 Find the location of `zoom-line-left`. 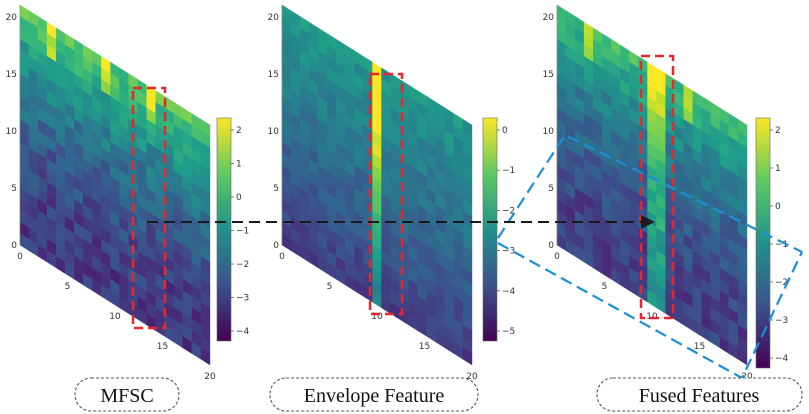

zoom-line-left is located at coordinates (650, 193).